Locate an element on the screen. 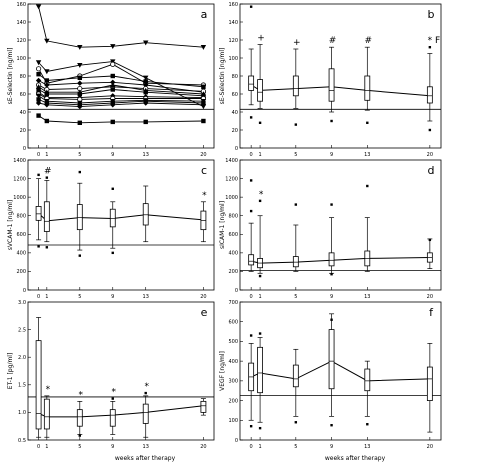  y-tick-label: 1000 is located at coordinates (19, 198).